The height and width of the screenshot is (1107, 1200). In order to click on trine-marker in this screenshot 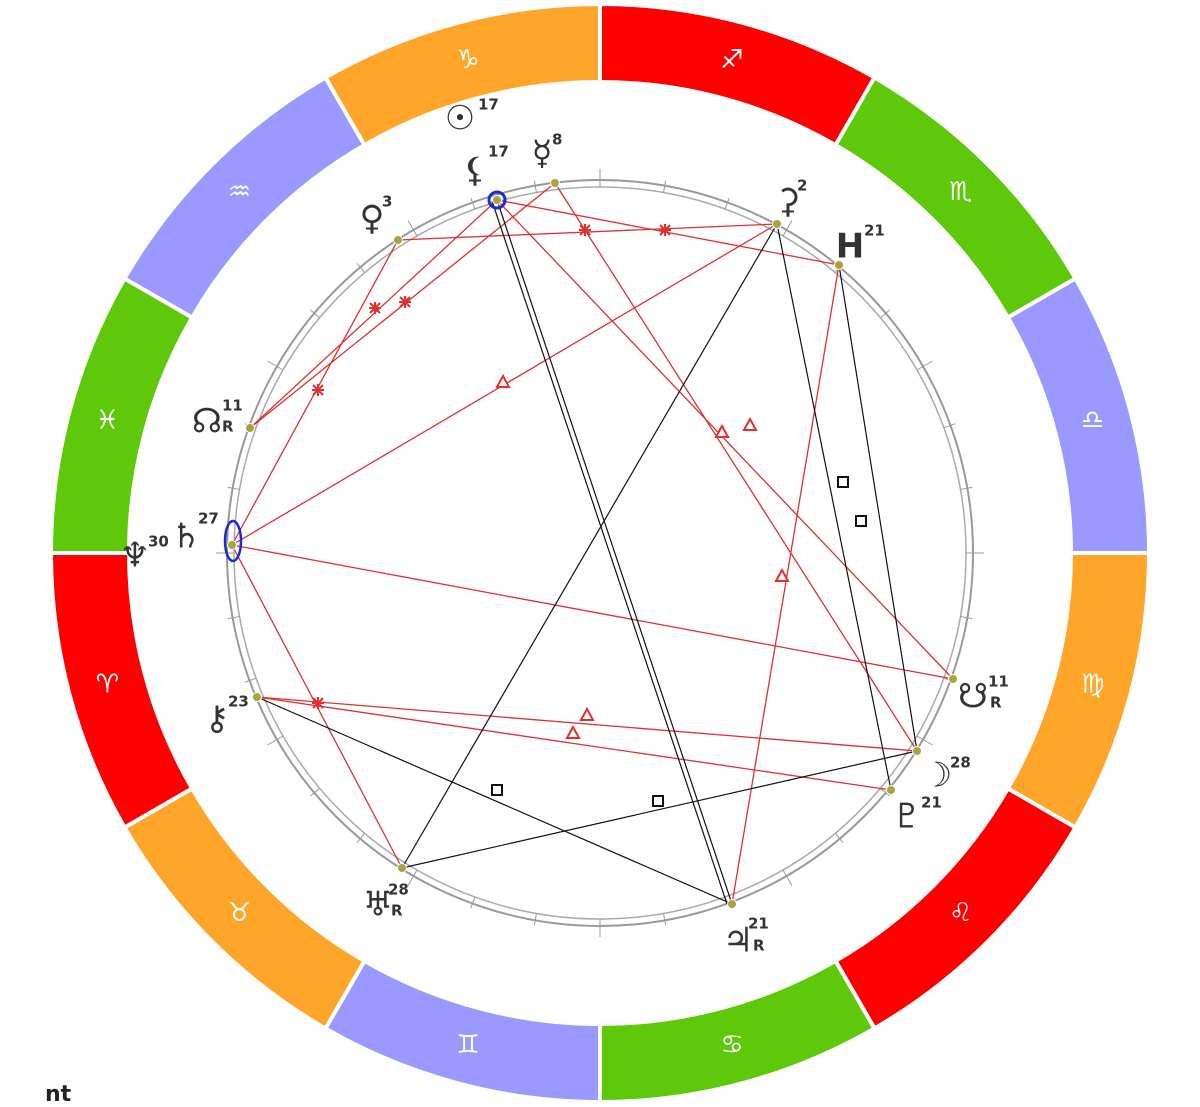, I will do `click(642, 556)`.